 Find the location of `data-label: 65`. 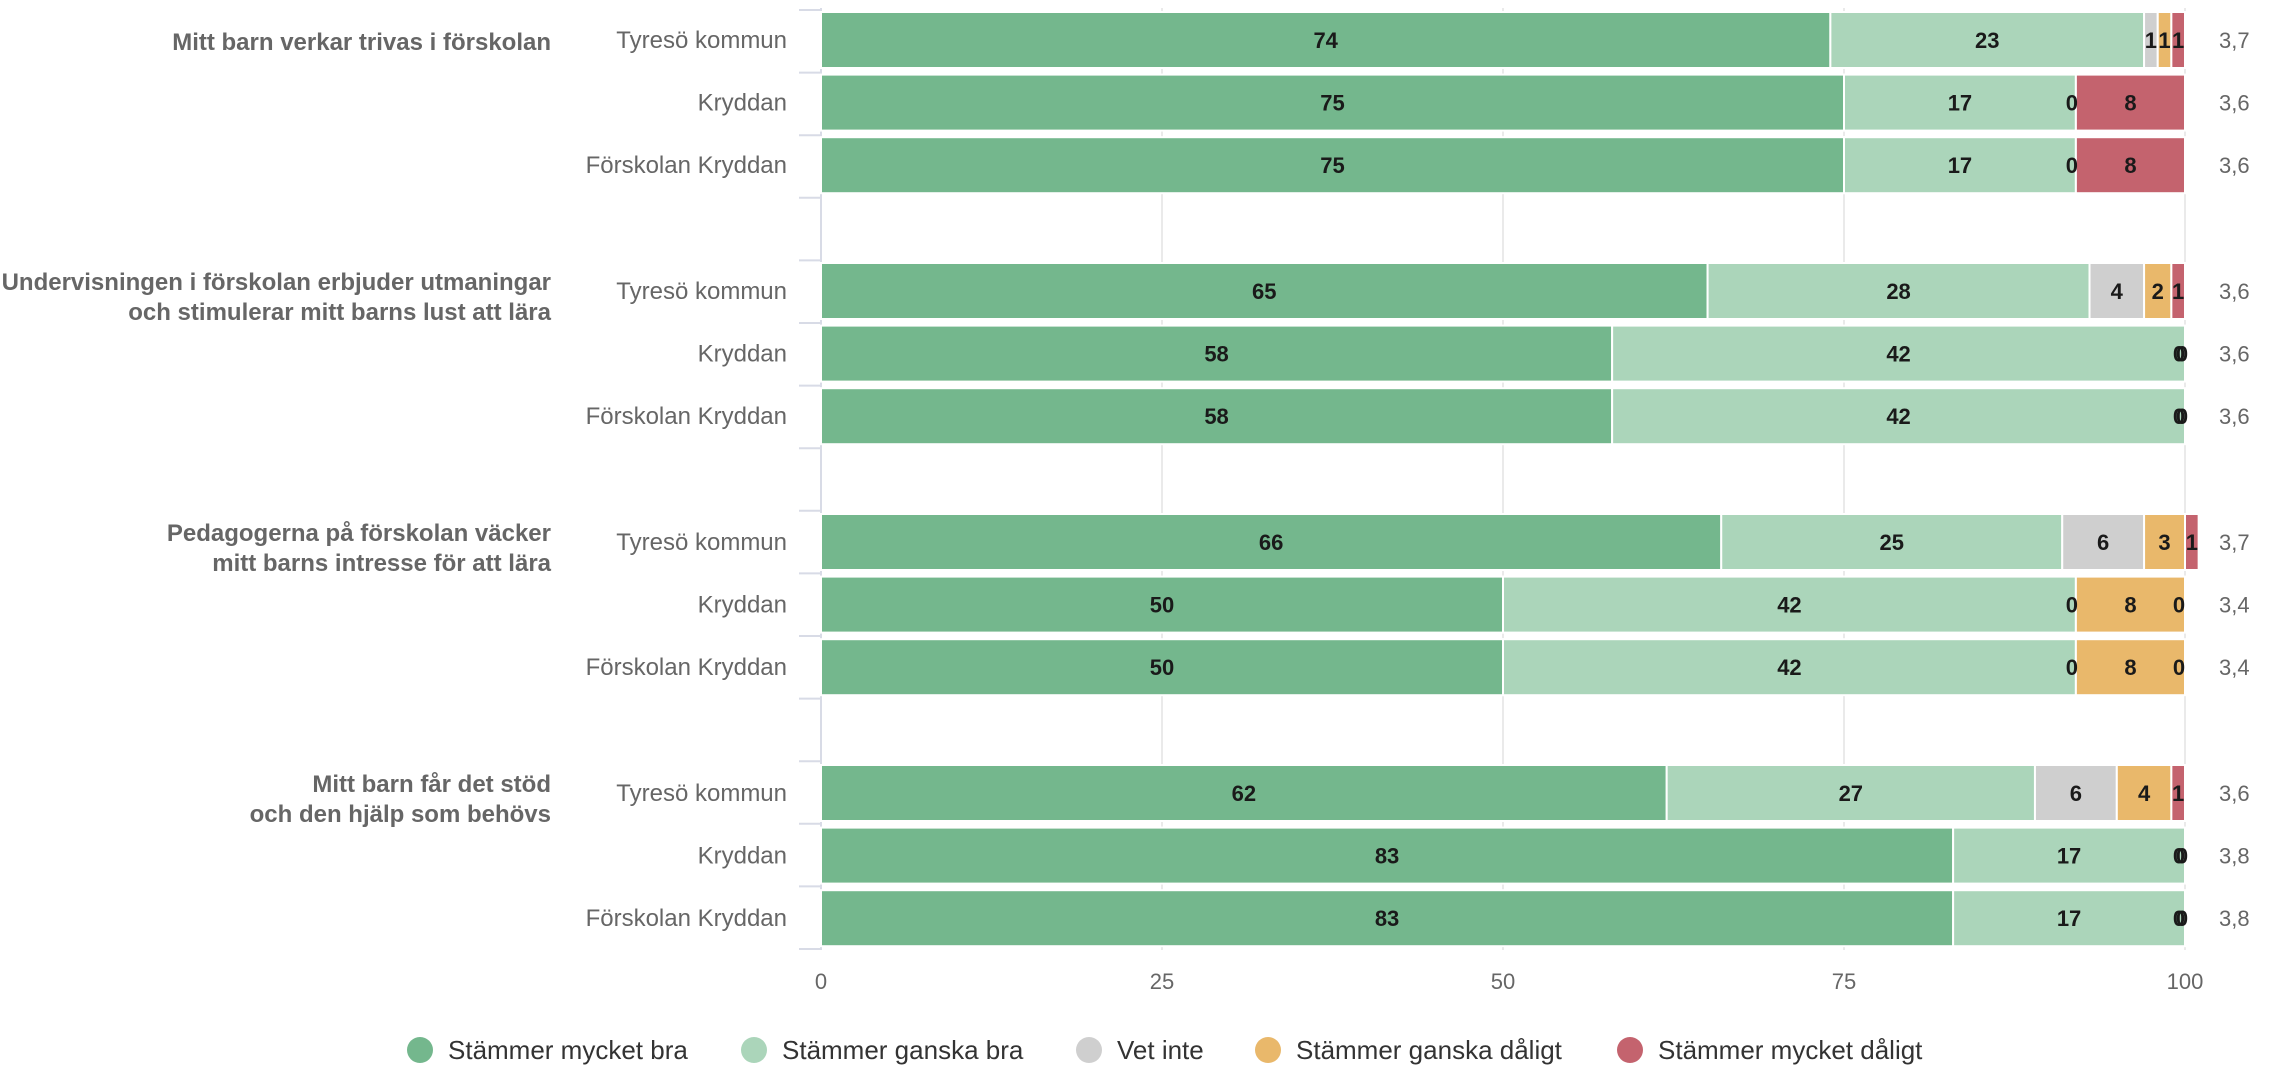

data-label: 65 is located at coordinates (1264, 291).